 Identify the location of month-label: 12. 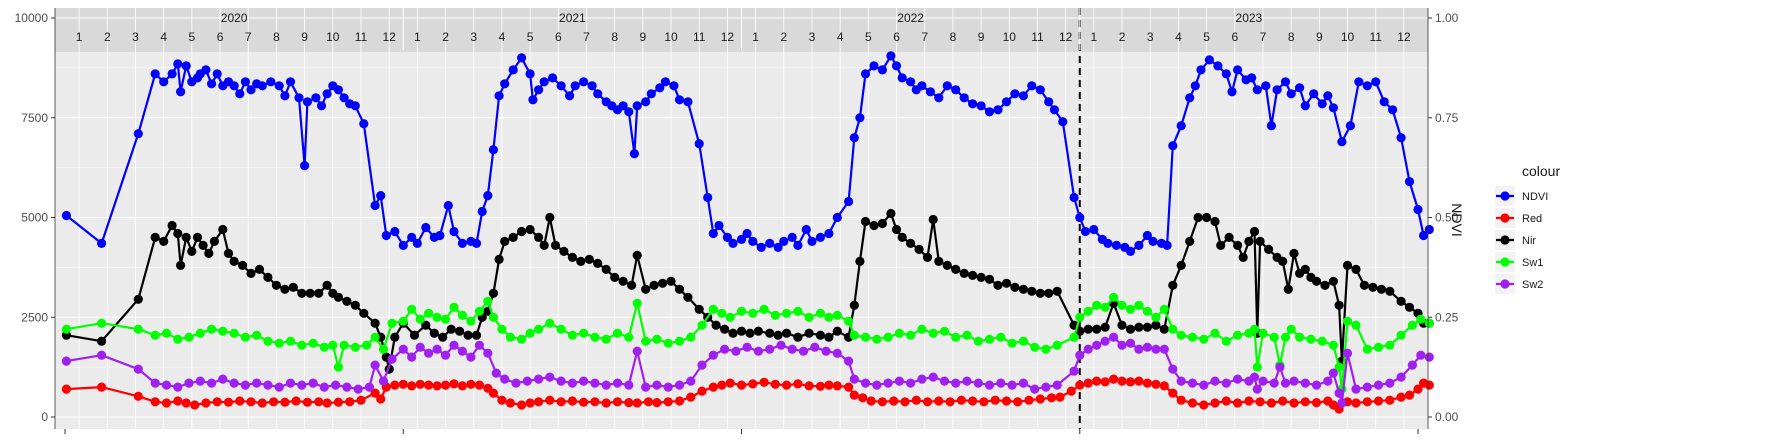
(728, 37).